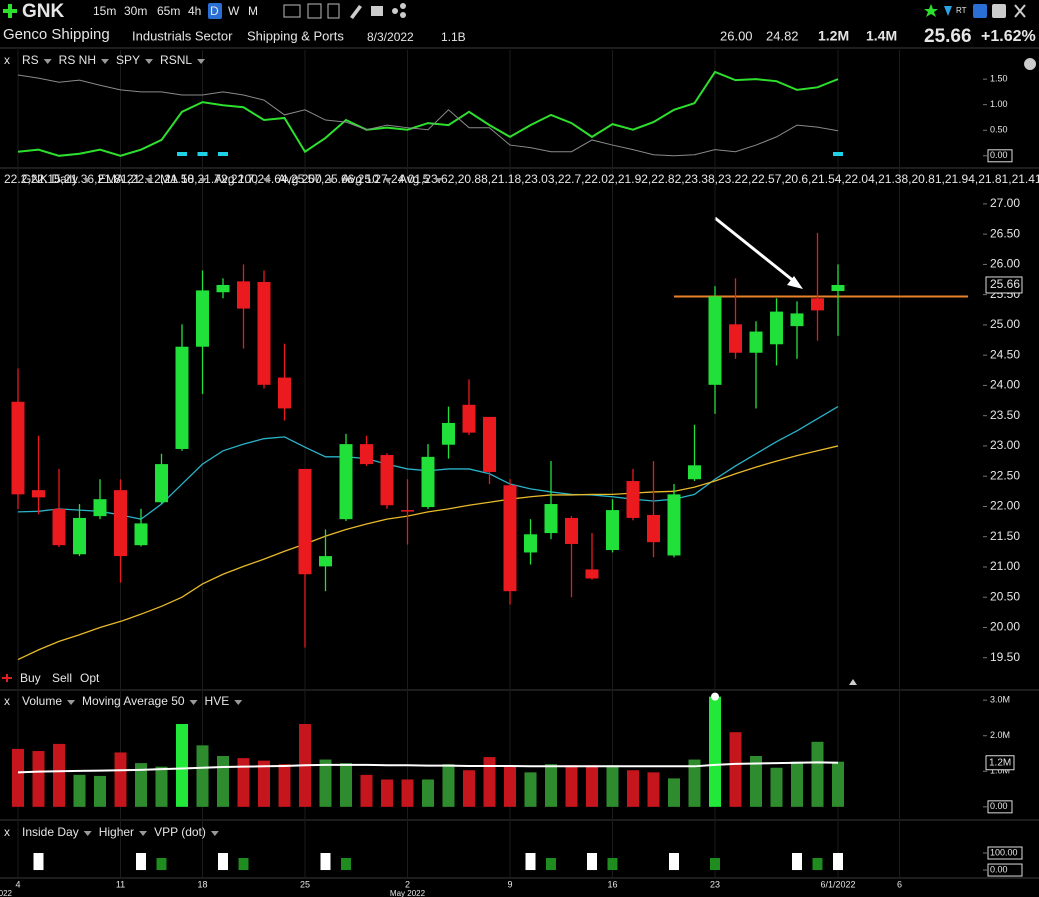 The width and height of the screenshot is (1039, 897). Describe the element at coordinates (62, 678) in the screenshot. I see `sell-button: Sell` at that location.